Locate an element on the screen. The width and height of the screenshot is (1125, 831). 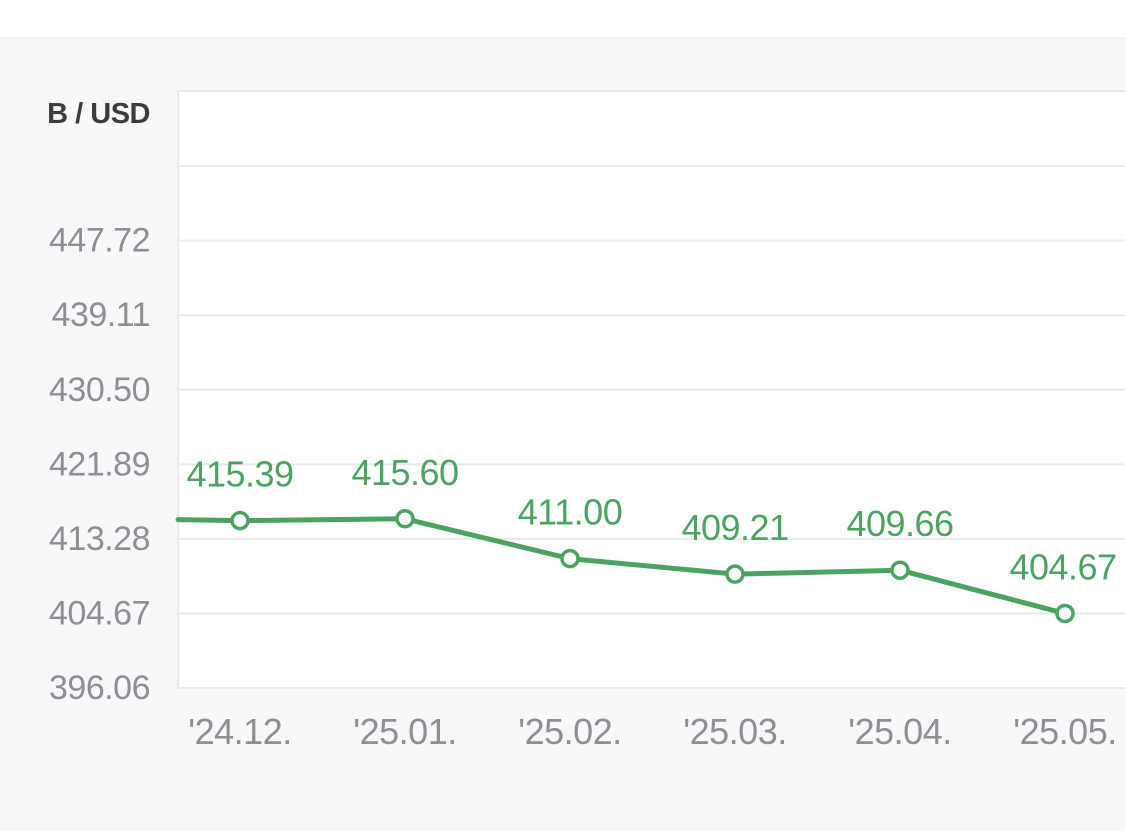
x-tick-label: '24.12. is located at coordinates (239, 731).